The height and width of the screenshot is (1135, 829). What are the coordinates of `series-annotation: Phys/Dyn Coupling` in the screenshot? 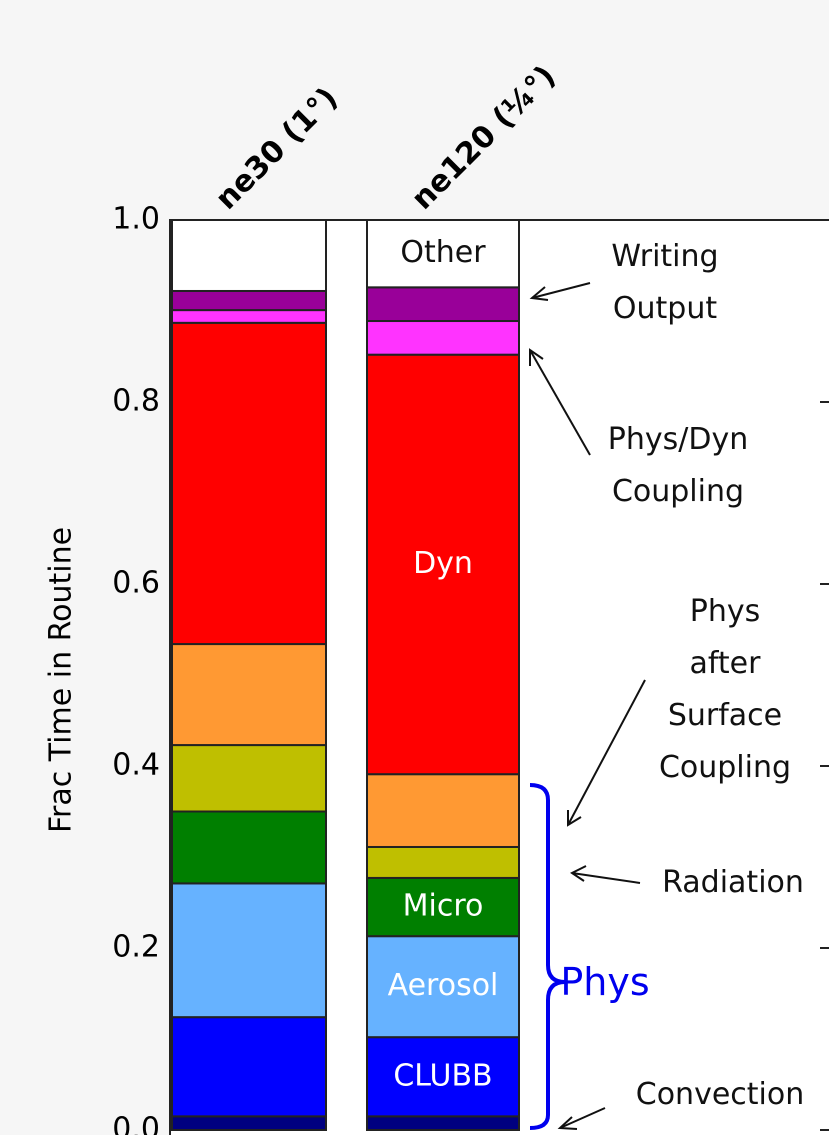 It's located at (678, 465).